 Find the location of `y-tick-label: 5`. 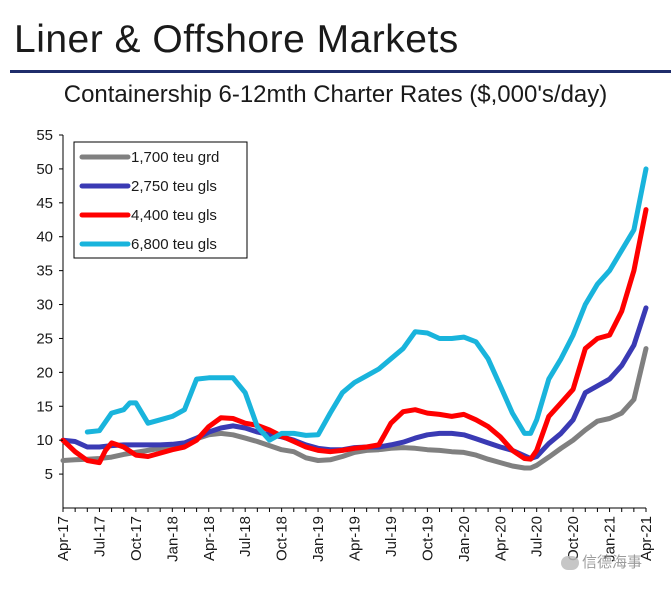

y-tick-label: 5 is located at coordinates (49, 474).